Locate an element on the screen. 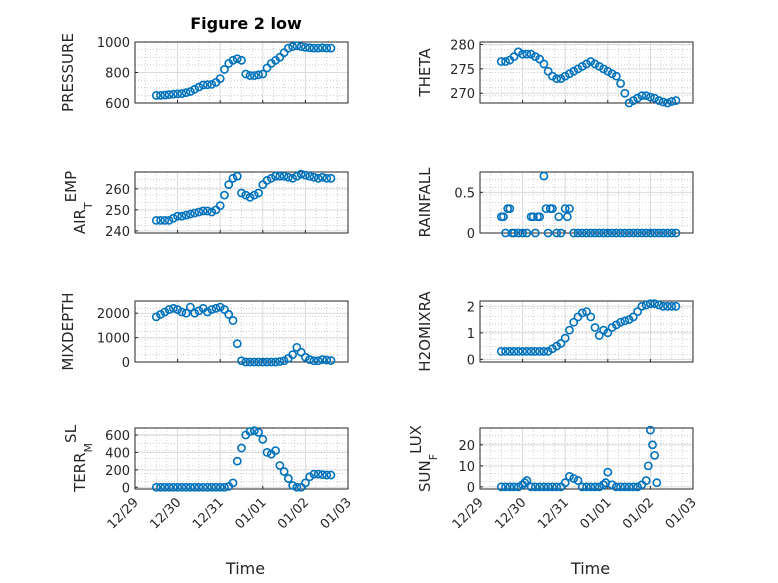 The width and height of the screenshot is (778, 583). y-tick-label: 240 is located at coordinates (117, 232).